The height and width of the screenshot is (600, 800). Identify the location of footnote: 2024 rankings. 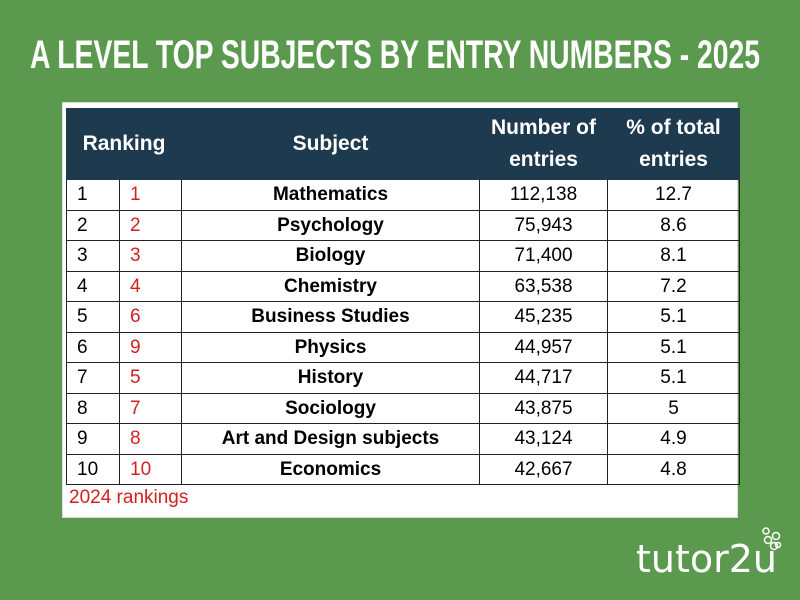
(129, 497).